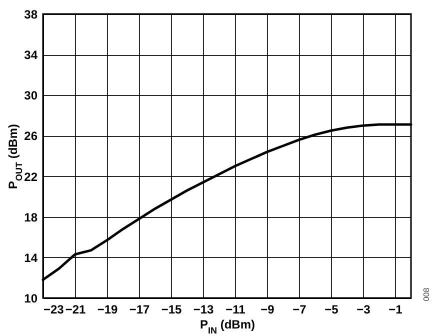  I want to click on x-tick-label: −5, so click(331, 309).